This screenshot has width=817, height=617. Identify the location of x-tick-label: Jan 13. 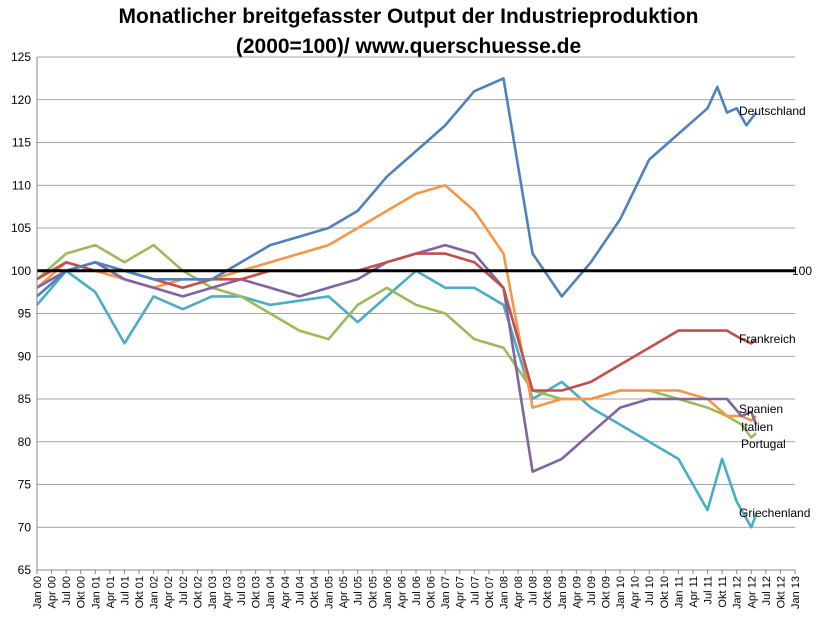
(796, 592).